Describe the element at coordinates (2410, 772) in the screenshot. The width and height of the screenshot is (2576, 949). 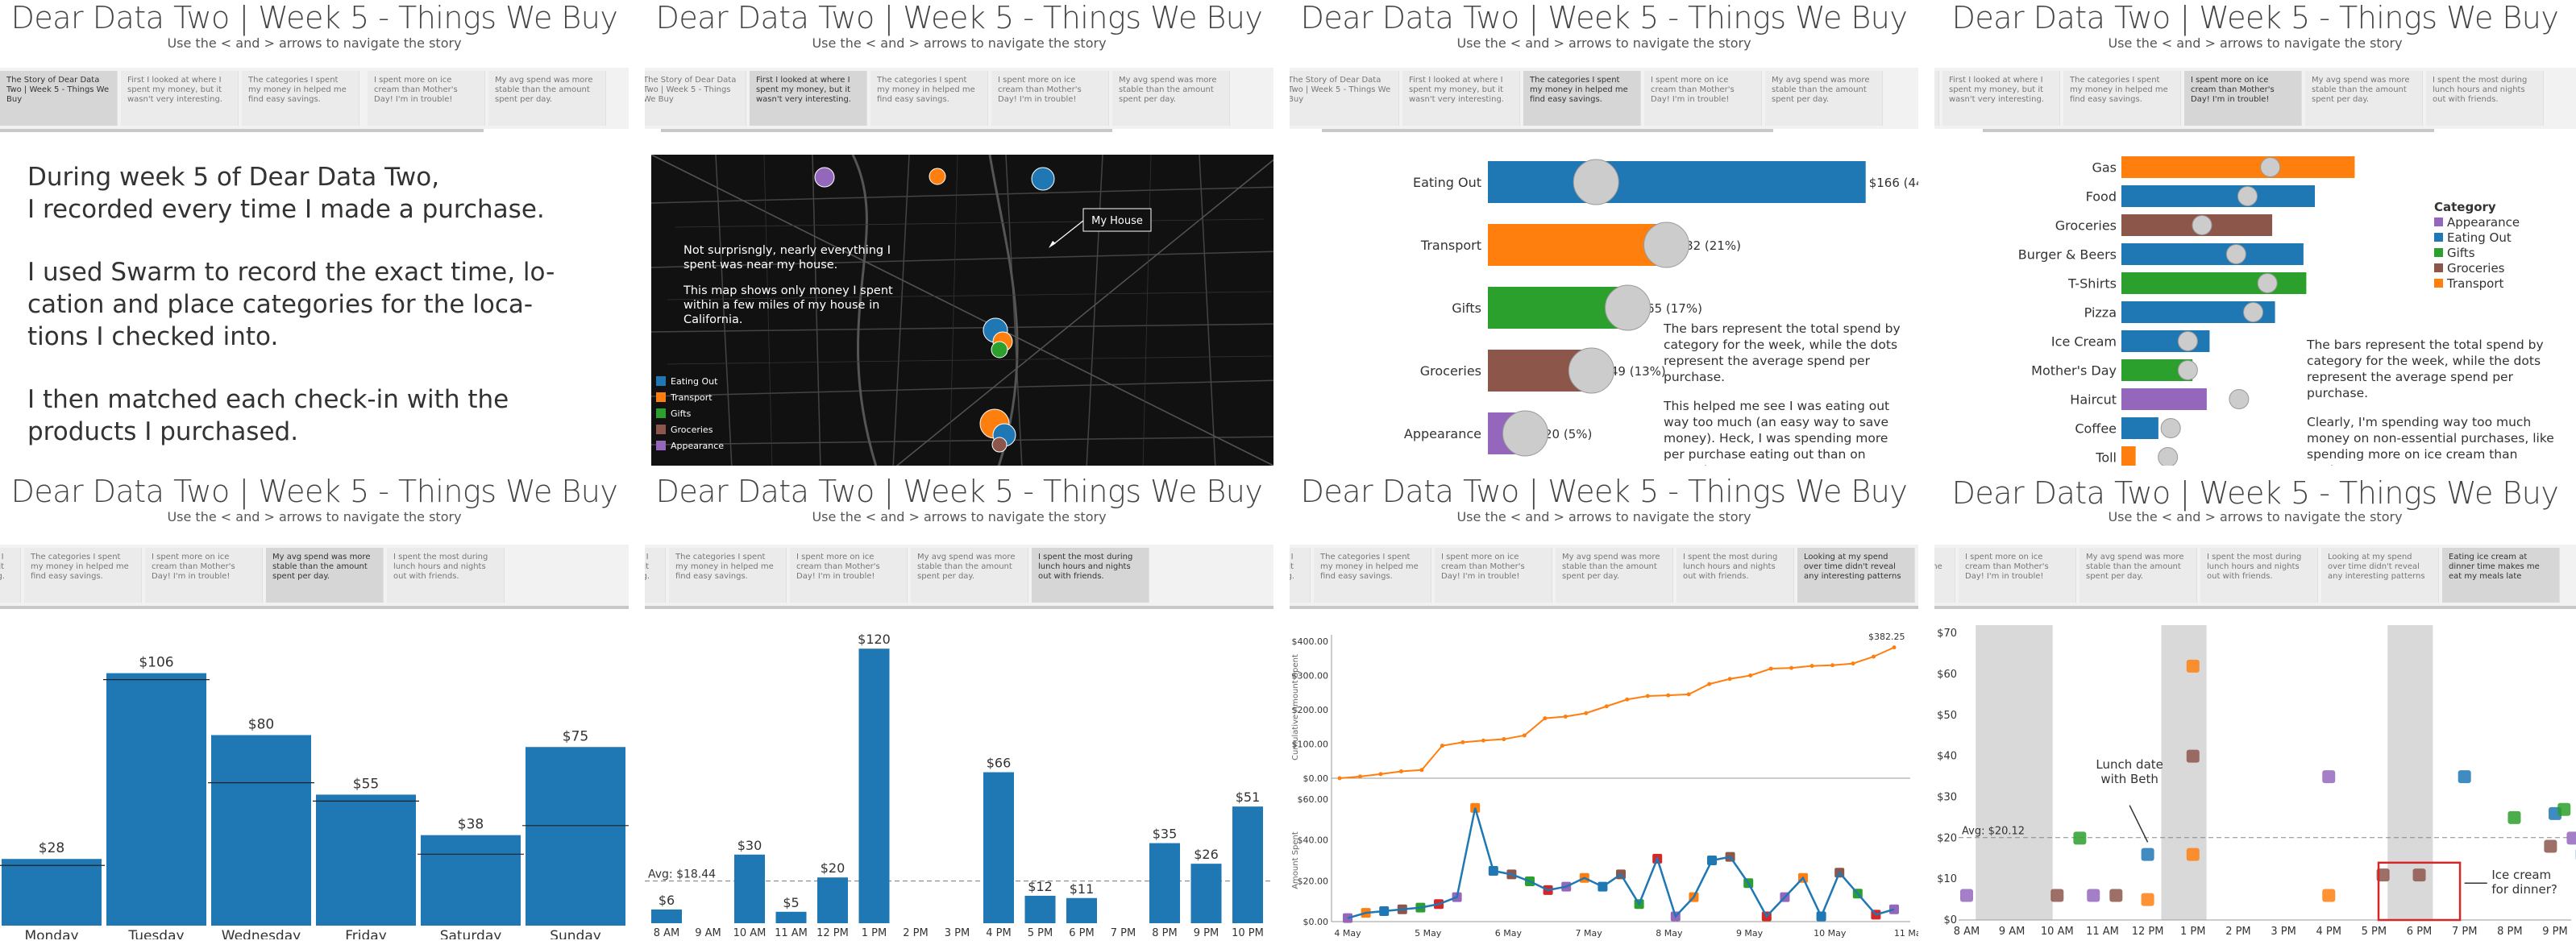
I see `time-band` at that location.